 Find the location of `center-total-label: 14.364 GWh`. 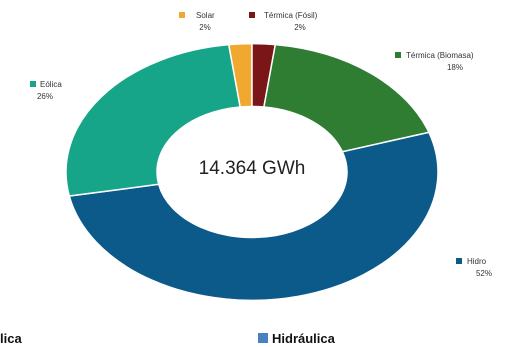

center-total-label: 14.364 GWh is located at coordinates (252, 168).